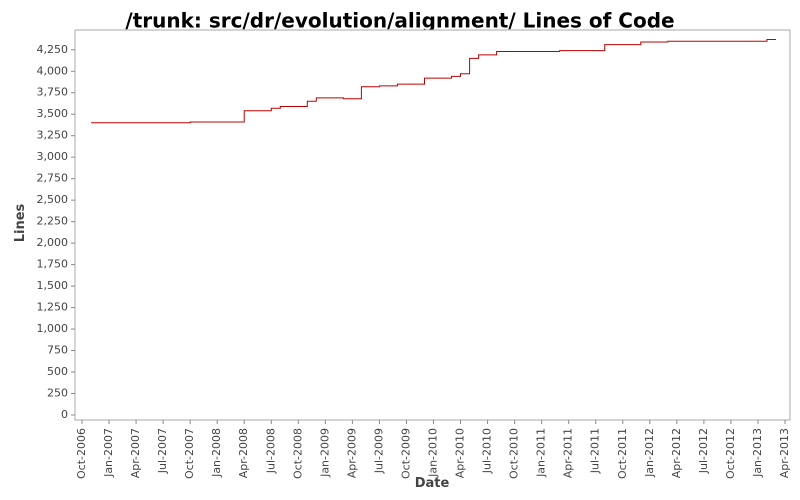 The height and width of the screenshot is (500, 800). What do you see at coordinates (676, 453) in the screenshot?
I see `x-tick-label: Apr-2012` at bounding box center [676, 453].